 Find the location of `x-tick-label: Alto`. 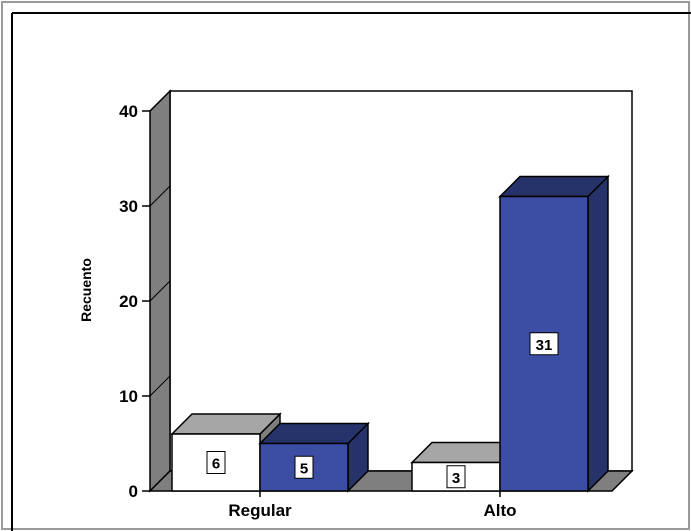

x-tick-label: Alto is located at coordinates (499, 510).